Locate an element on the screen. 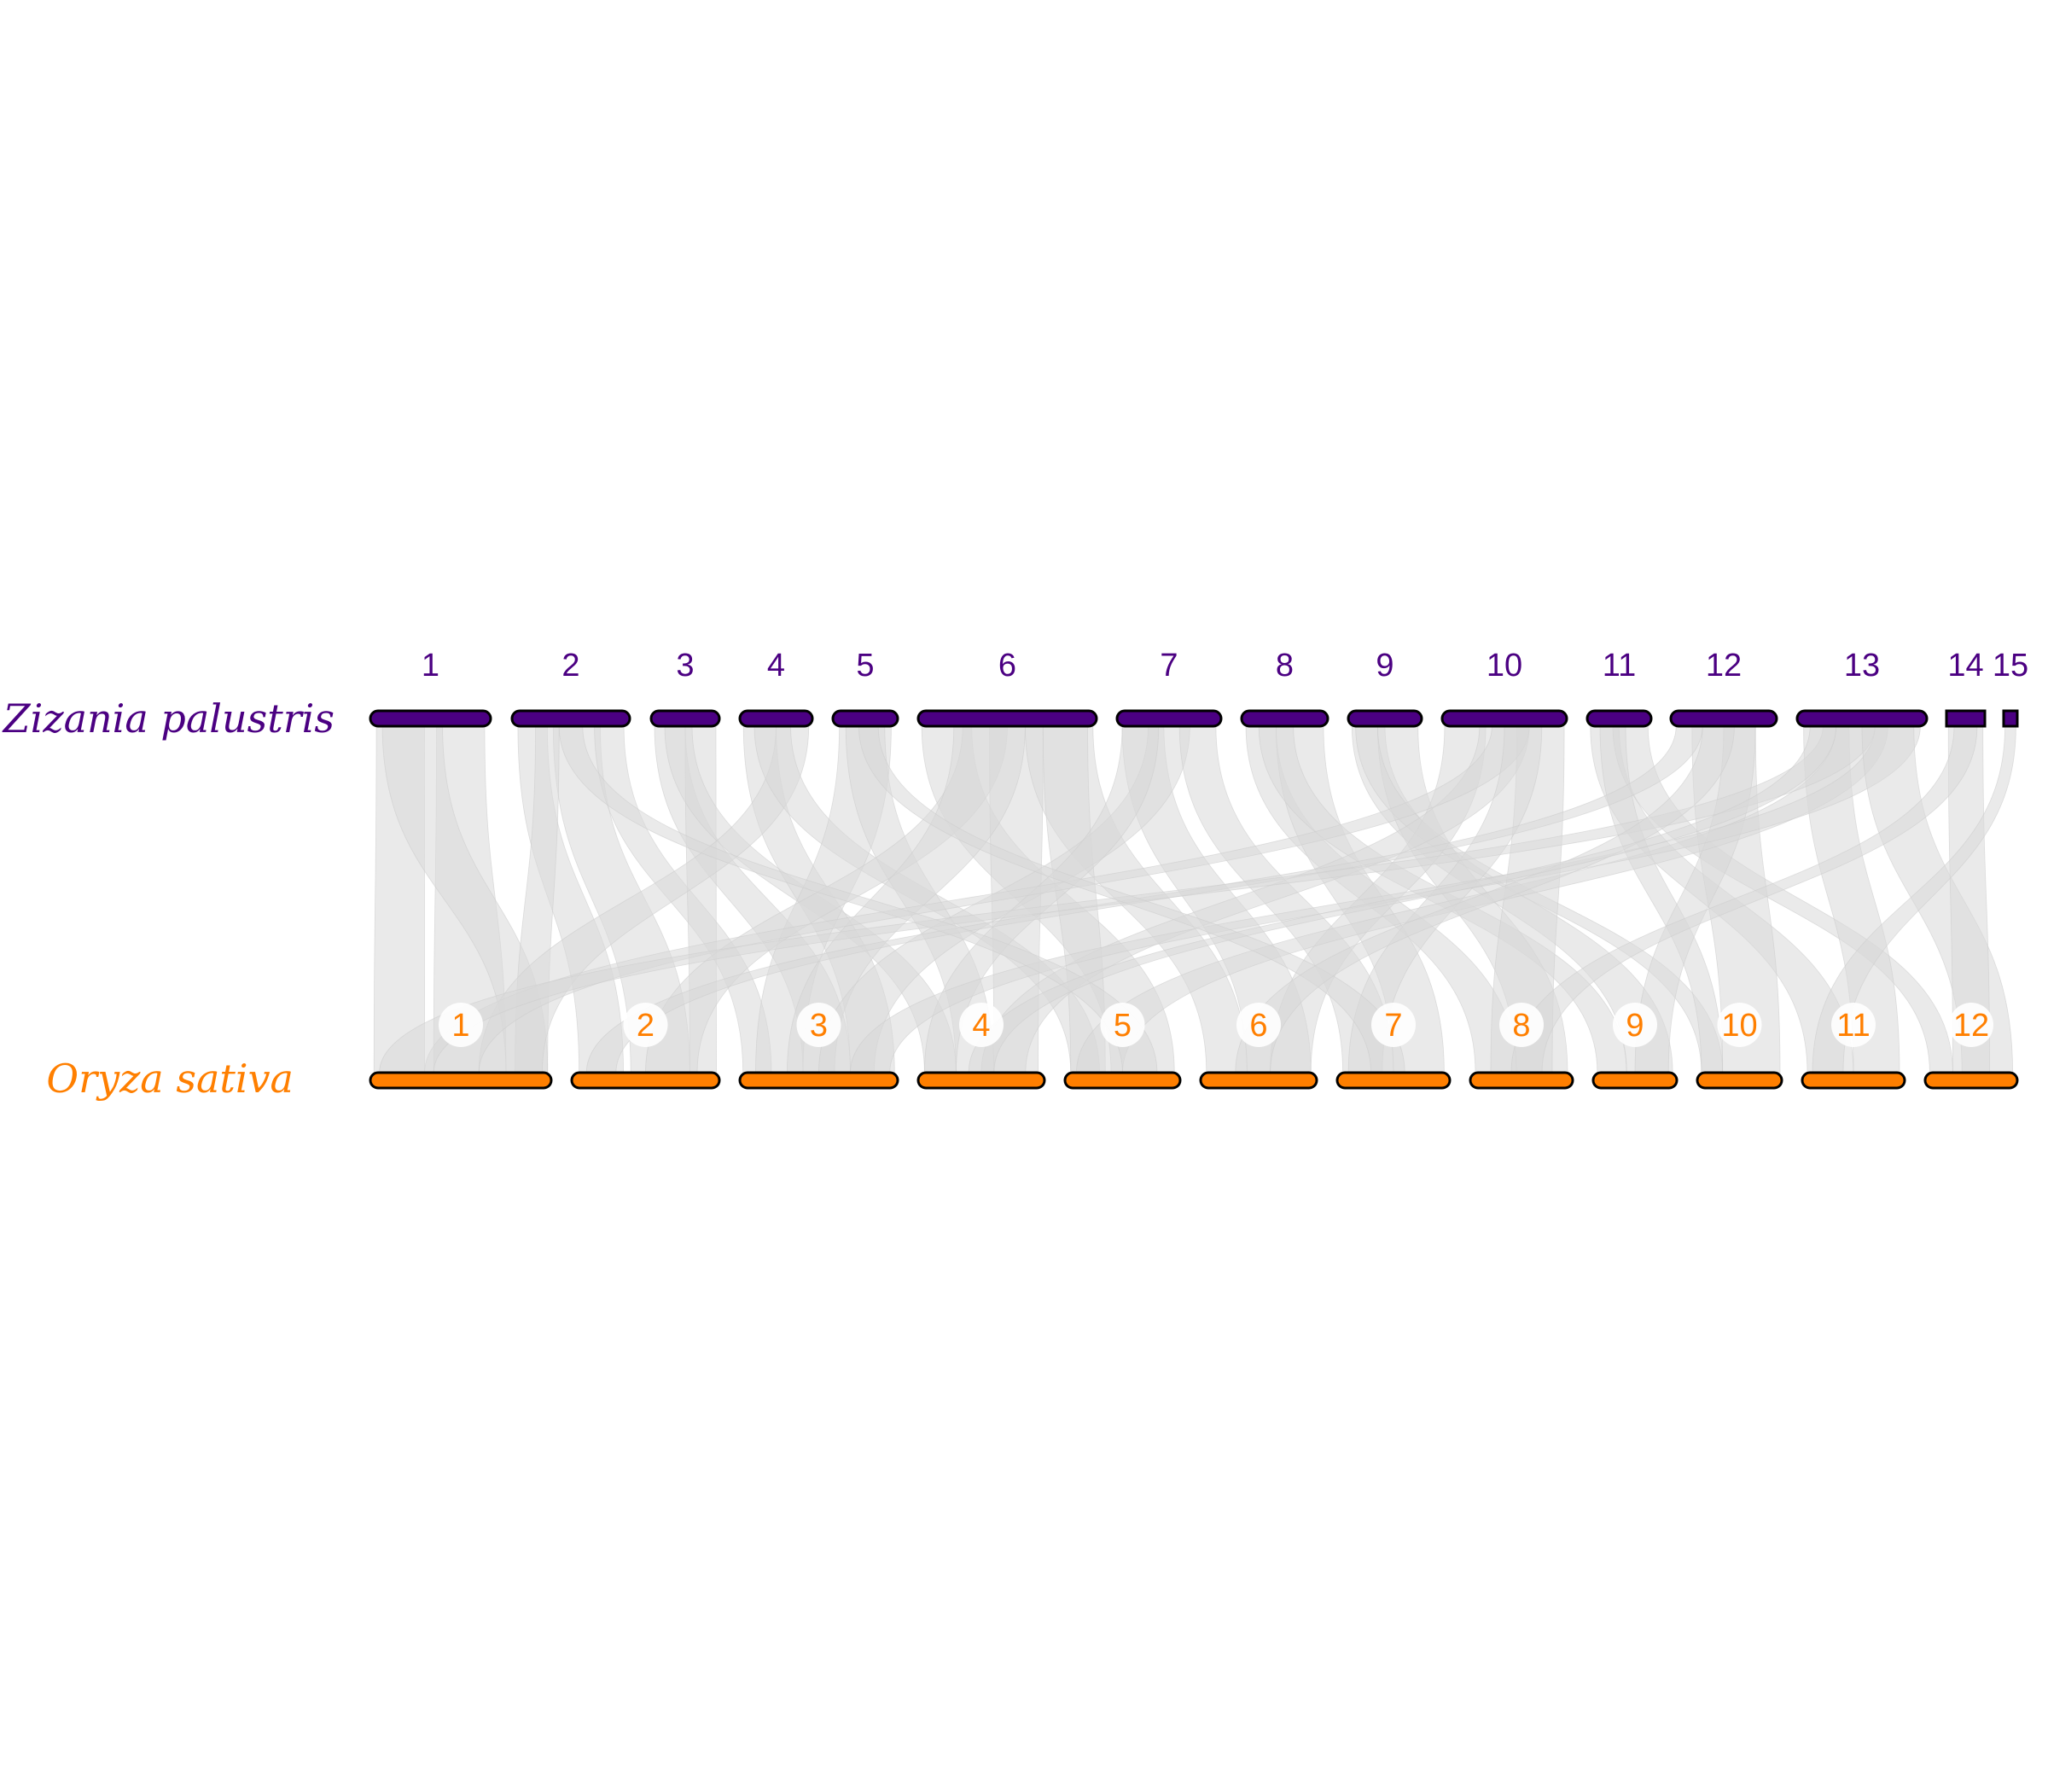  bottom-chromosome-label-9: 9 is located at coordinates (1635, 1026).